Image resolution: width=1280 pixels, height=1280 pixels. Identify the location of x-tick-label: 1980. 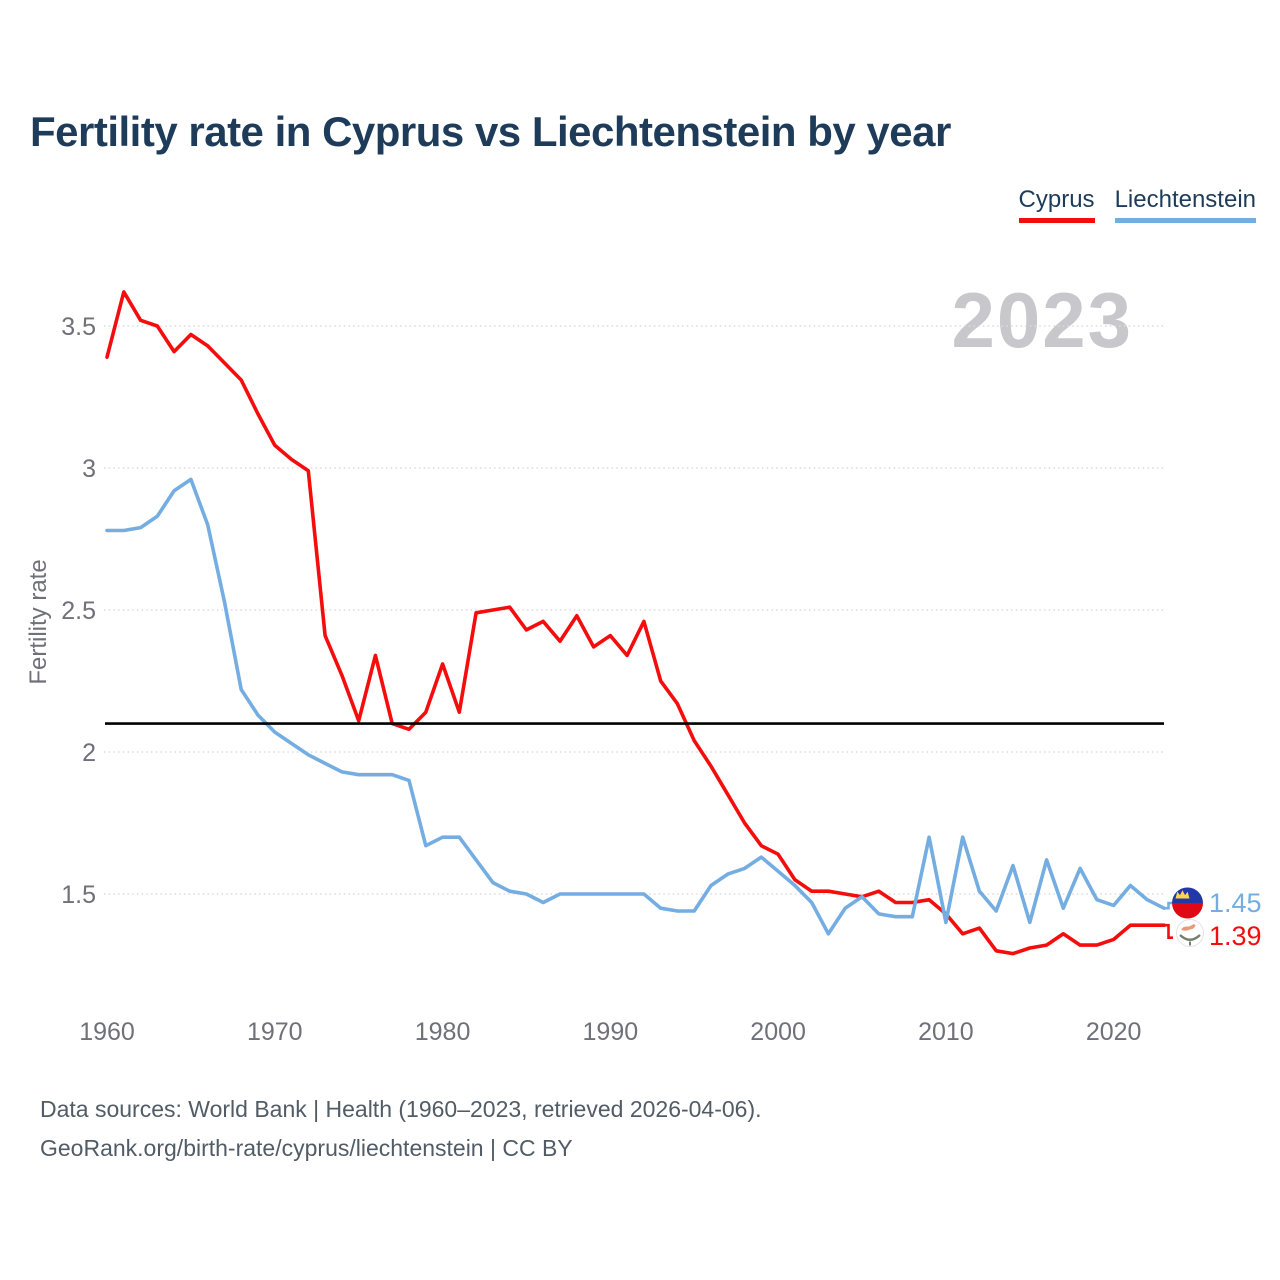
(443, 1032).